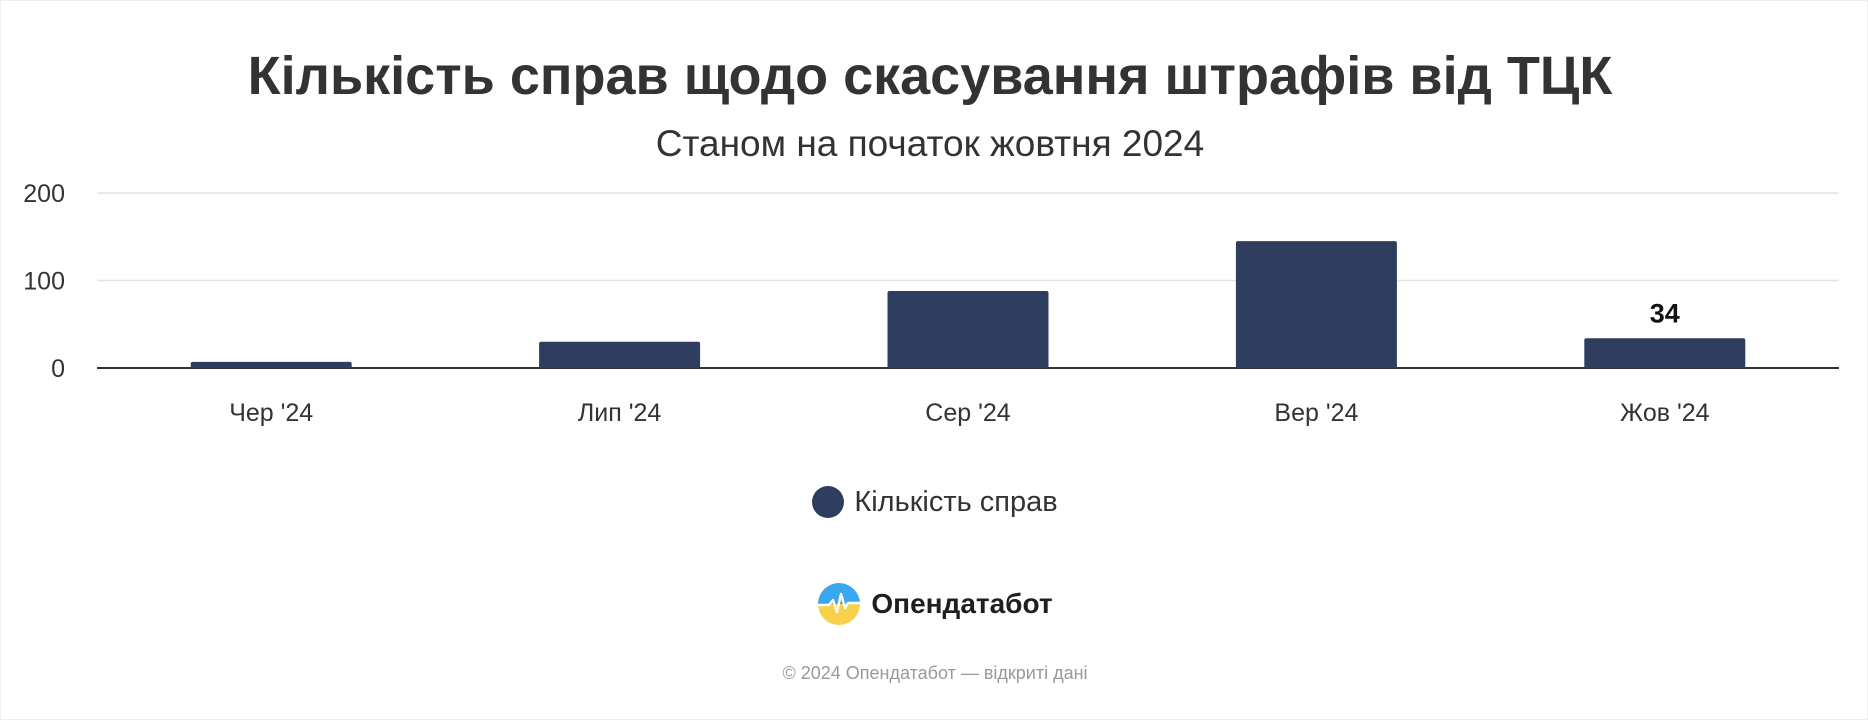 This screenshot has height=720, width=1868. What do you see at coordinates (44, 194) in the screenshot?
I see `y-tick-label: 200` at bounding box center [44, 194].